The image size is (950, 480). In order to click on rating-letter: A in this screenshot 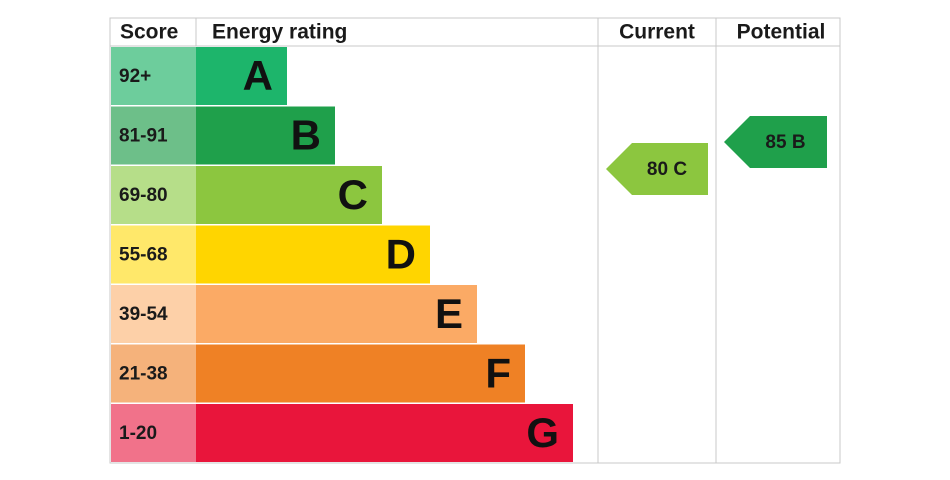, I will do `click(258, 75)`.